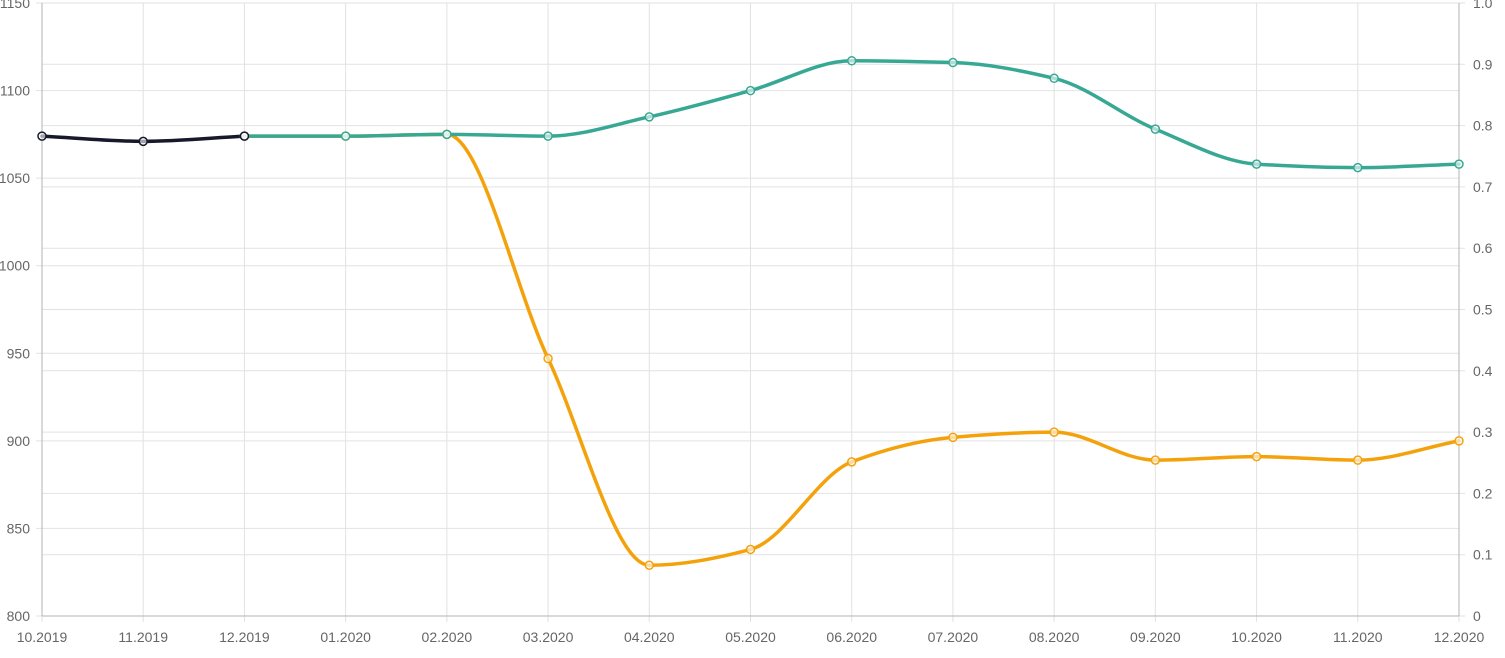 The height and width of the screenshot is (658, 1505). What do you see at coordinates (1483, 555) in the screenshot?
I see `y-right-tick-label: 0.1` at bounding box center [1483, 555].